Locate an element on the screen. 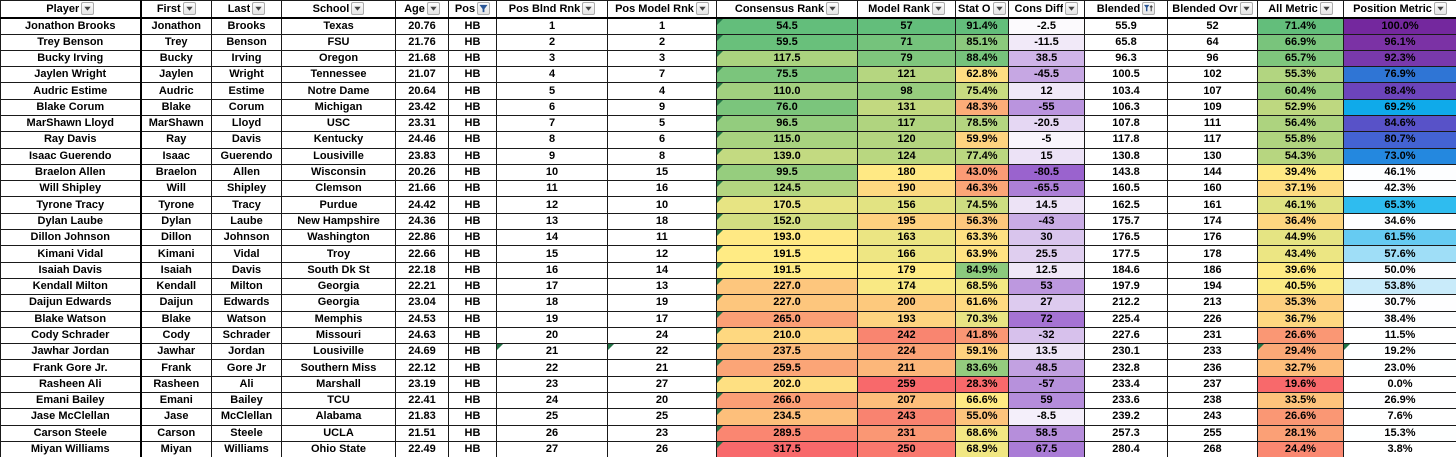  blended-cell: 143.8 is located at coordinates (1126, 172).